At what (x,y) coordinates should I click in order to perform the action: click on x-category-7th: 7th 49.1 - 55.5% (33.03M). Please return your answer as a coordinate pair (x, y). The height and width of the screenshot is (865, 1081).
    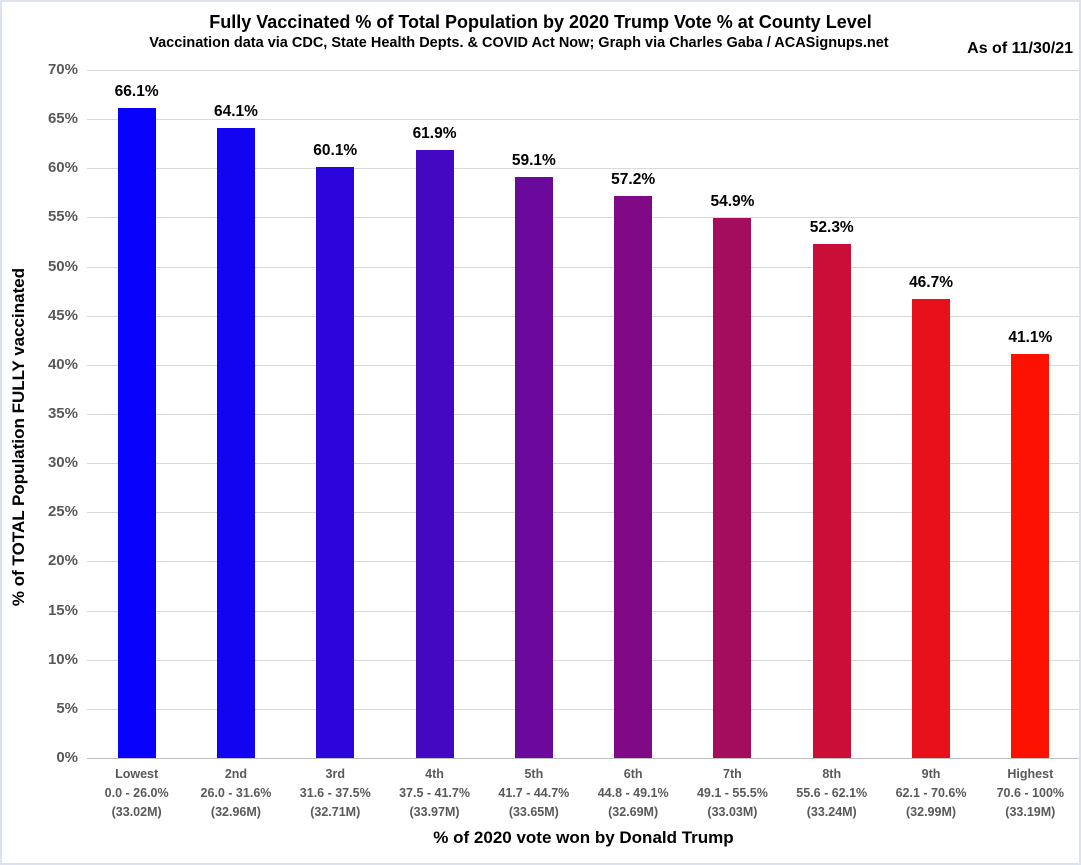
    Looking at the image, I should click on (732, 793).